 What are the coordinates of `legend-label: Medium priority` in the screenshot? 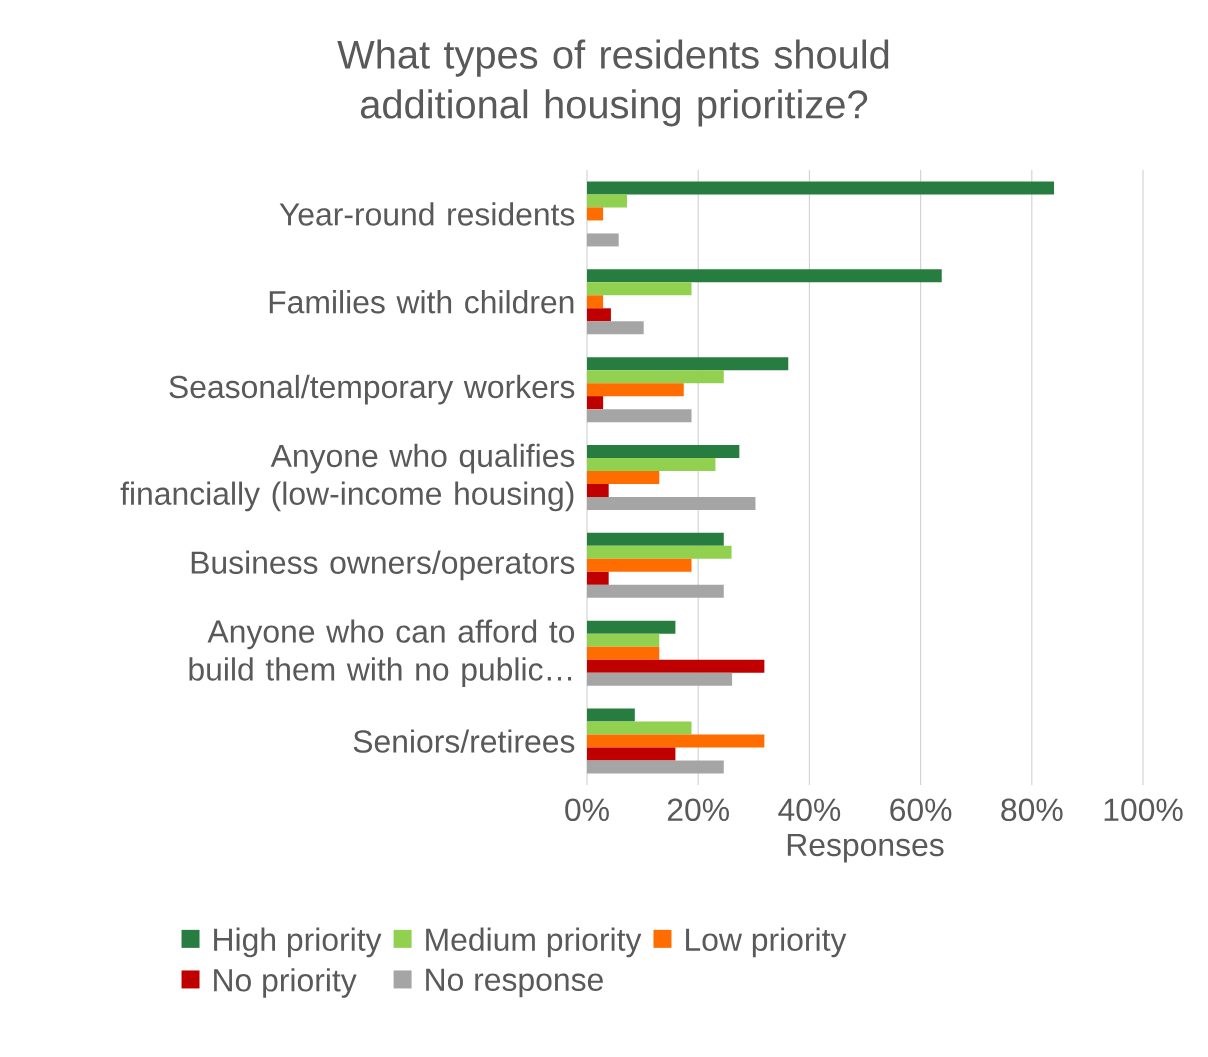 It's located at (534, 942).